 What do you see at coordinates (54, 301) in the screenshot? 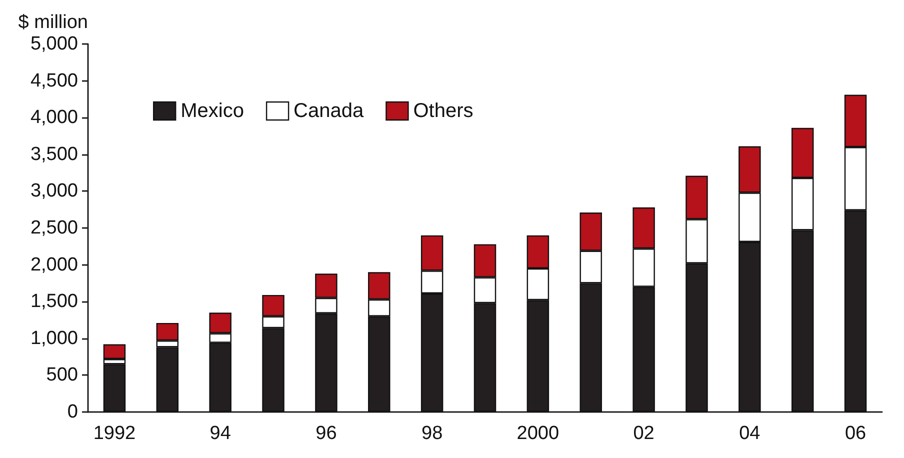
I see `y-tick-label: 1,500` at bounding box center [54, 301].